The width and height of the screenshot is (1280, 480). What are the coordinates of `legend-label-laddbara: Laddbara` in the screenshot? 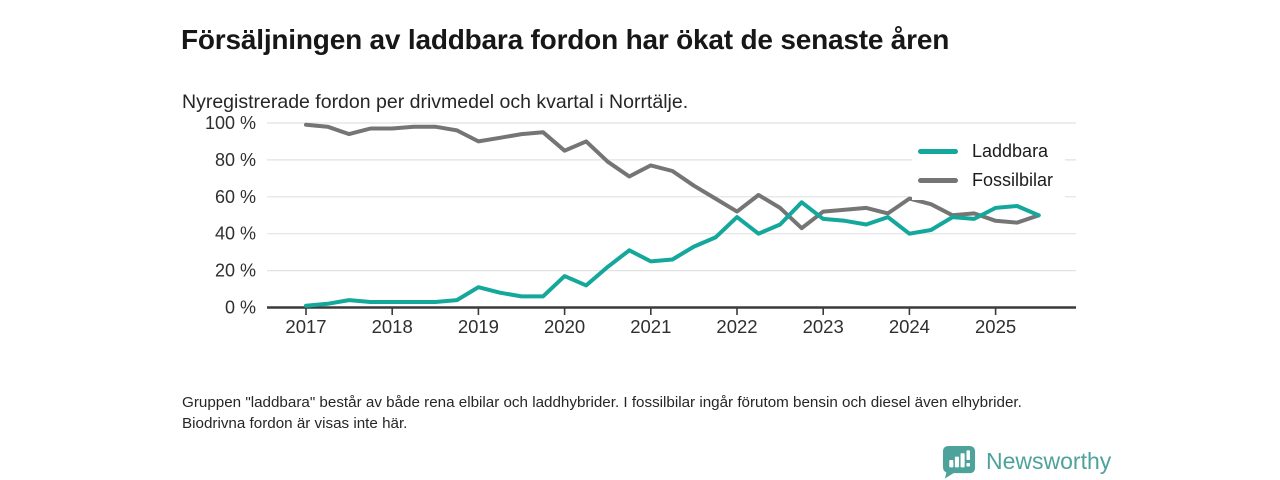 It's located at (1010, 151).